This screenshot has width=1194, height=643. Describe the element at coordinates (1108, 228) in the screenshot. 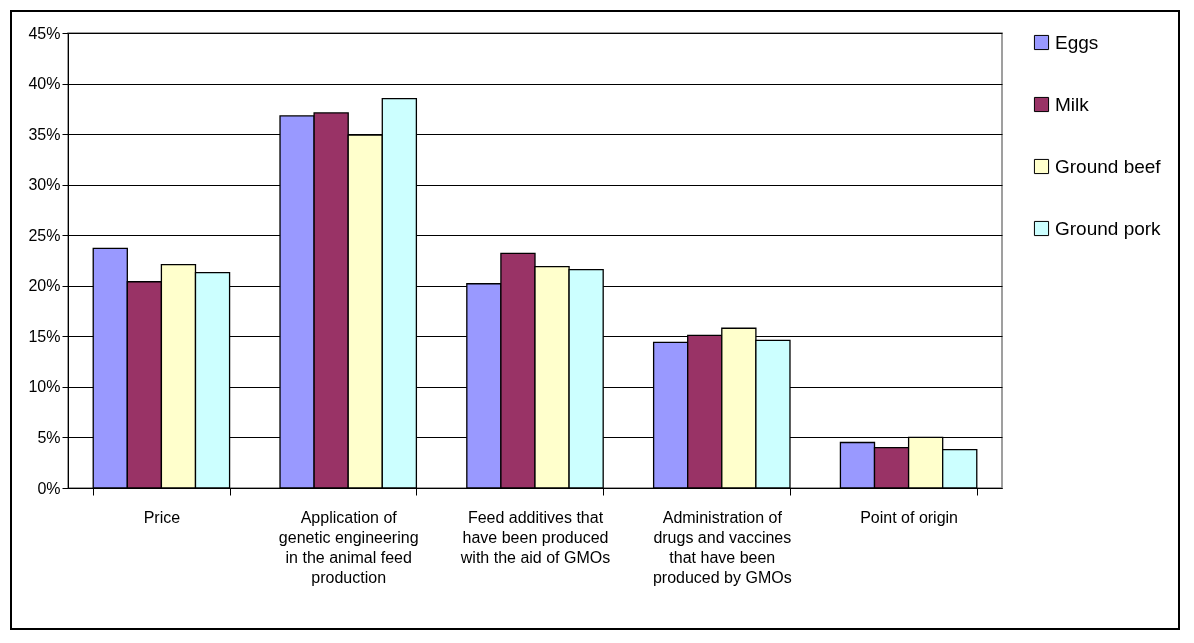

I see `legend-label: Ground pork` at that location.